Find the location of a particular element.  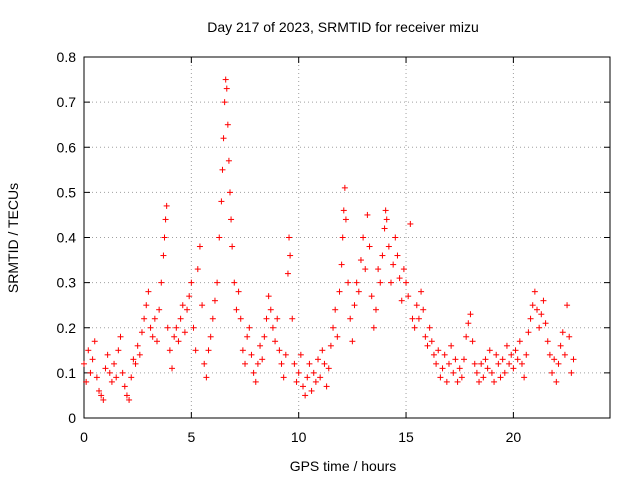

y-tick-label: 0.6 is located at coordinates (67, 147).